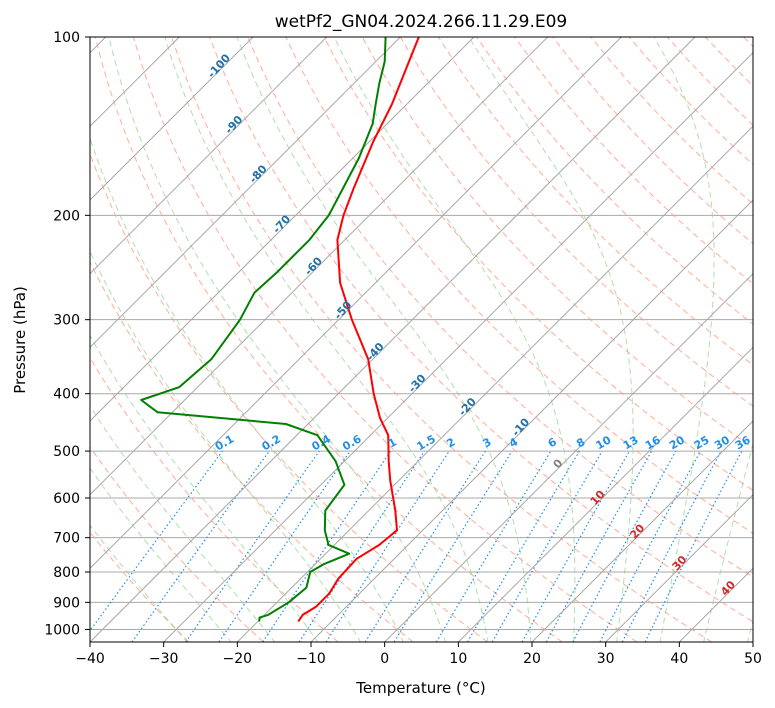  I want to click on x-tick-label: 20, so click(532, 659).